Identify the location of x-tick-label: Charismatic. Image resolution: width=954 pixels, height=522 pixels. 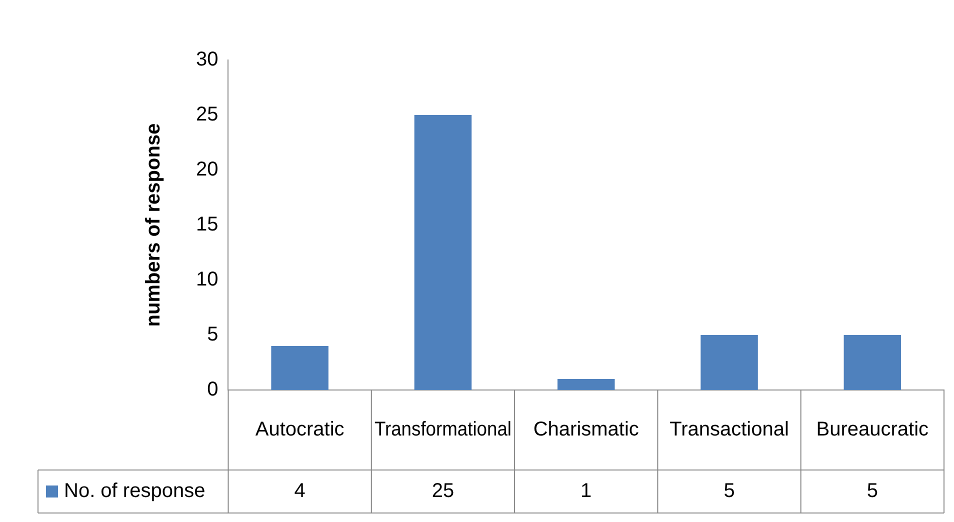
(586, 429).